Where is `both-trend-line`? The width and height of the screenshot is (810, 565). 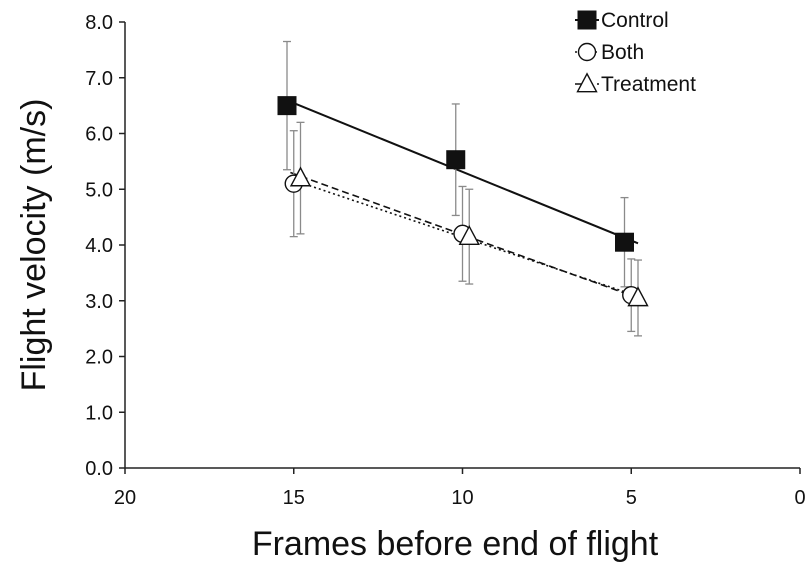 both-trend-line is located at coordinates (464, 238).